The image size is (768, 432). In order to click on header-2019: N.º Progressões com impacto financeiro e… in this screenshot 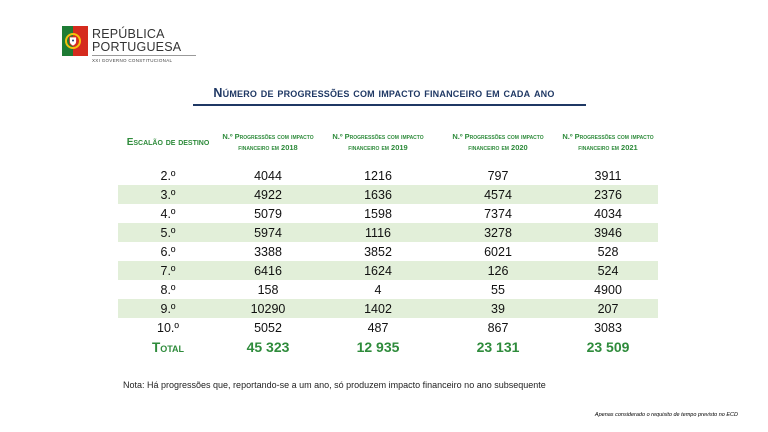, I will do `click(378, 142)`.